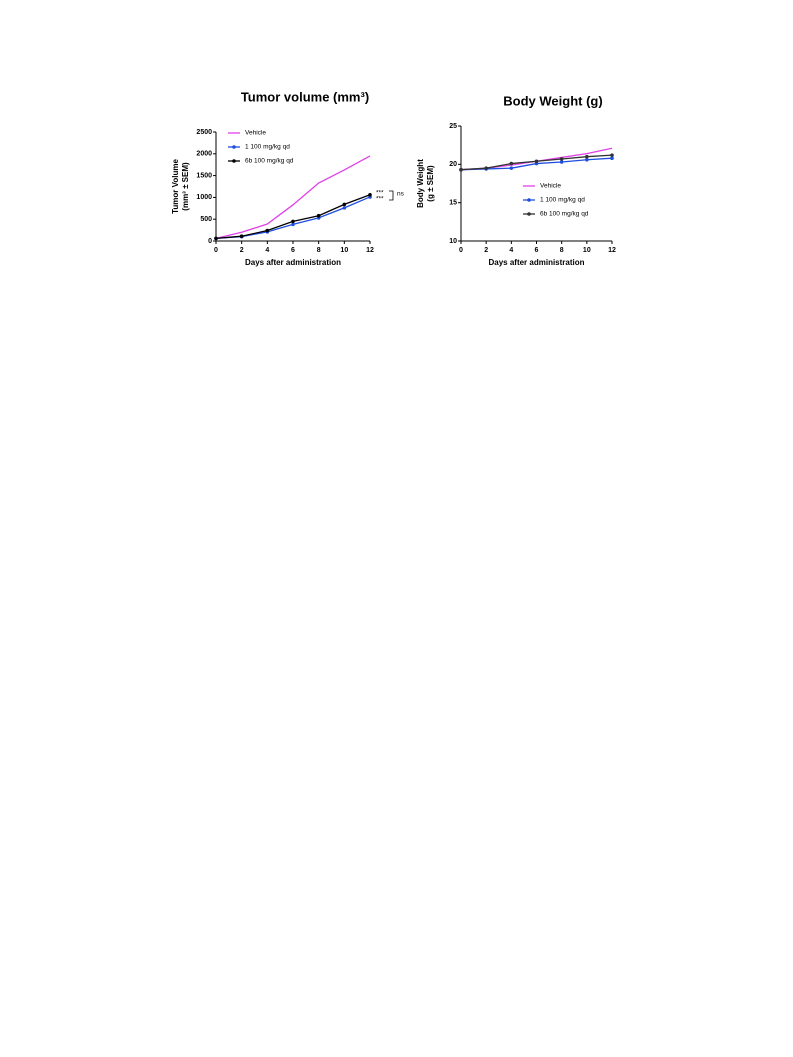 The width and height of the screenshot is (793, 1057). What do you see at coordinates (204, 132) in the screenshot?
I see `y-tick-label: 2500` at bounding box center [204, 132].